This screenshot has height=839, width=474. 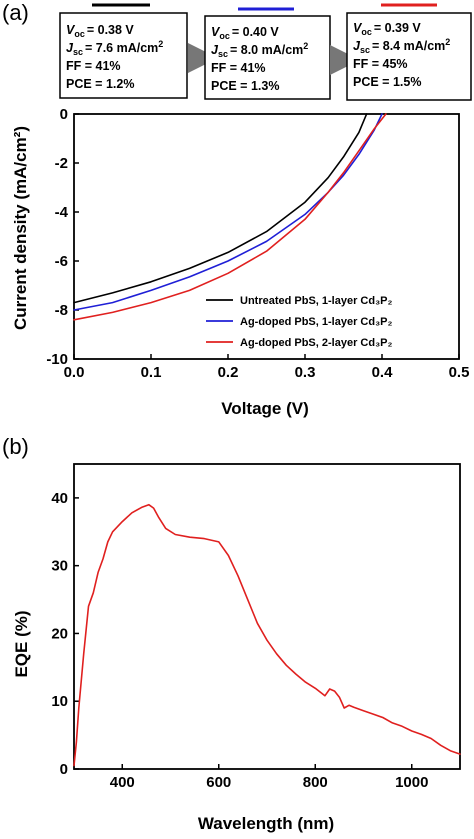 I want to click on box-1-ff: FF = 41%, so click(x=93, y=66).